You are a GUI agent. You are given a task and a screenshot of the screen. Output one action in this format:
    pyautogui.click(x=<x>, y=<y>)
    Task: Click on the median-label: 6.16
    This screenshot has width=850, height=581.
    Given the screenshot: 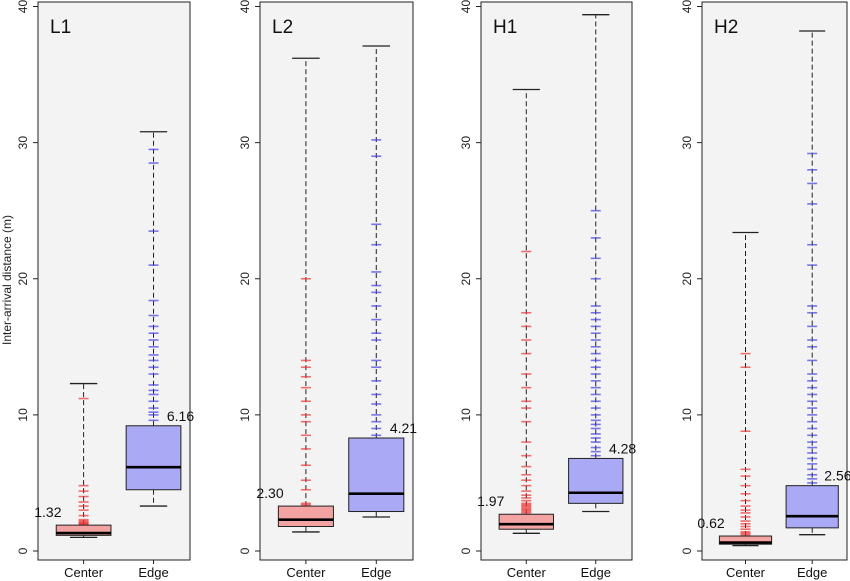 What is the action you would take?
    pyautogui.click(x=180, y=416)
    